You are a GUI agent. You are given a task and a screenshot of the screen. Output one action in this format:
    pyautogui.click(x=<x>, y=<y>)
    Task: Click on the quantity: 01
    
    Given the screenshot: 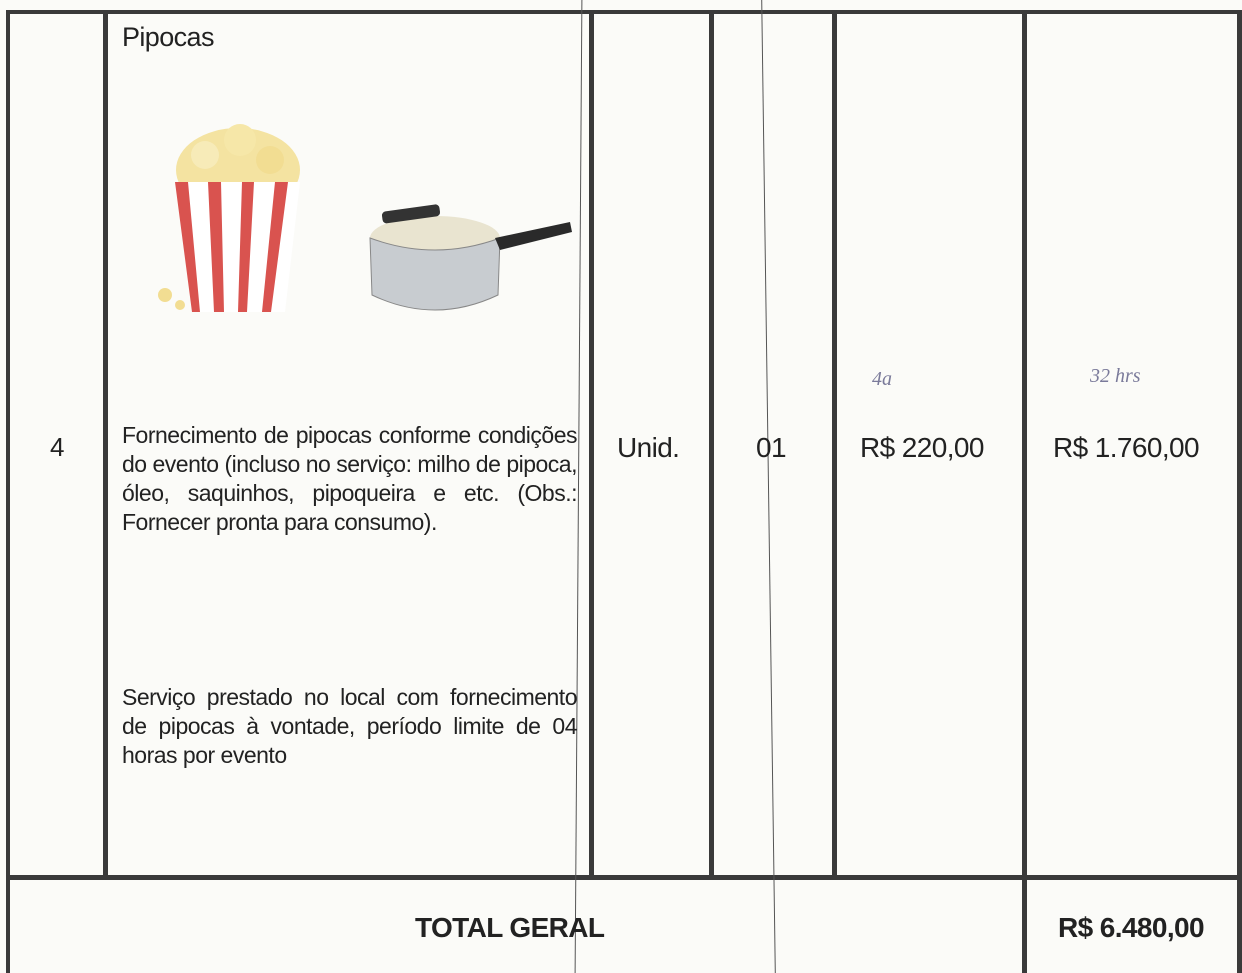 What is the action you would take?
    pyautogui.click(x=771, y=447)
    